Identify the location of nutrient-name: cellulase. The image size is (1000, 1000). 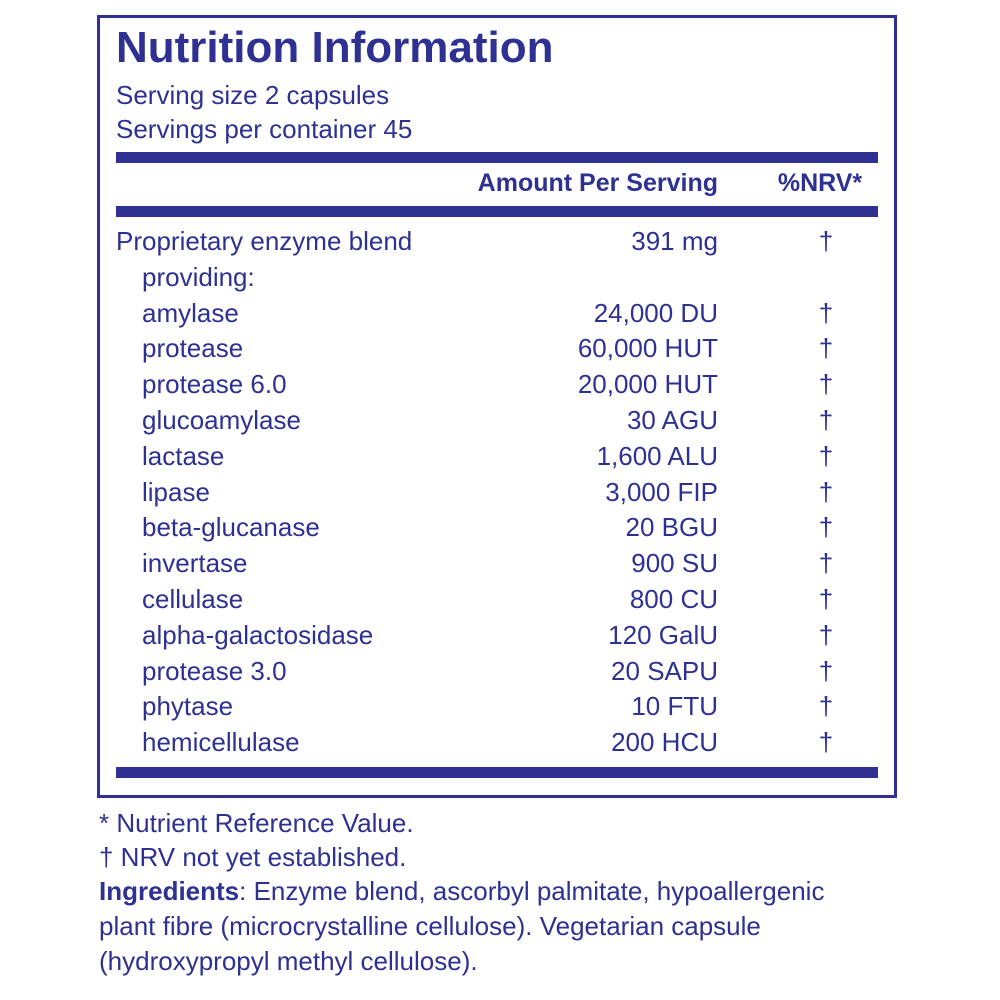
(193, 599).